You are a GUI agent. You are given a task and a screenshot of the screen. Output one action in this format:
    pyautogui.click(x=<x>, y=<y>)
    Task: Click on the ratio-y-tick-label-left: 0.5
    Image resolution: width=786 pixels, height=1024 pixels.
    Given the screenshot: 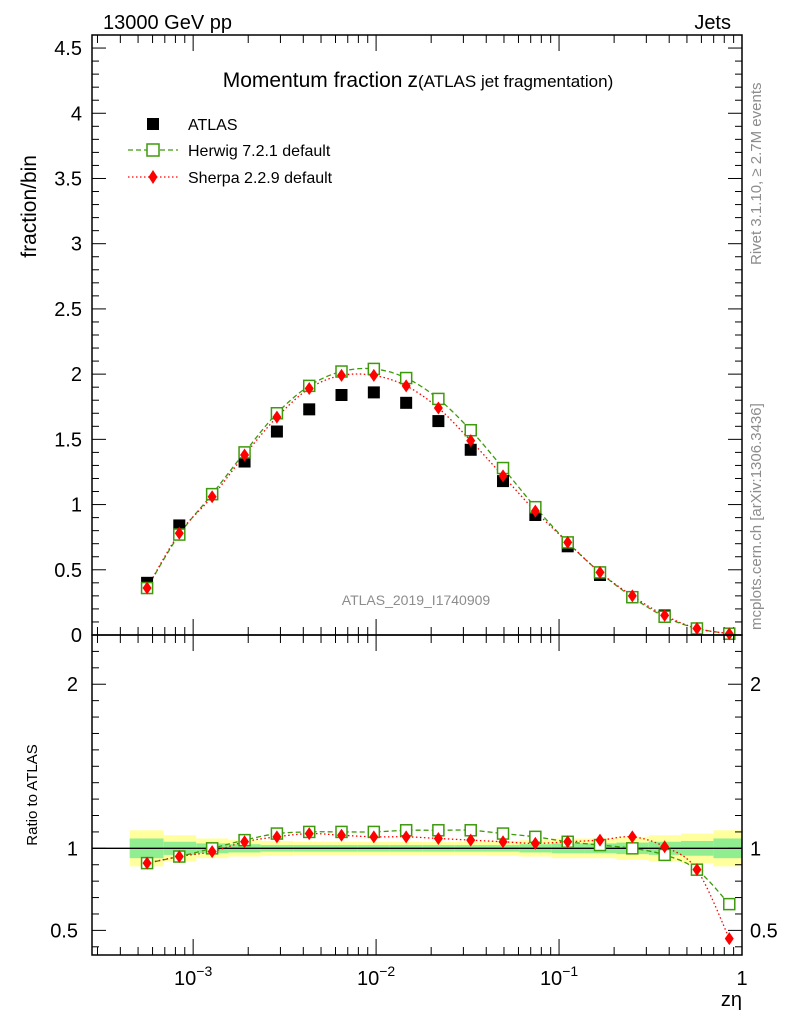 What is the action you would take?
    pyautogui.click(x=64, y=931)
    